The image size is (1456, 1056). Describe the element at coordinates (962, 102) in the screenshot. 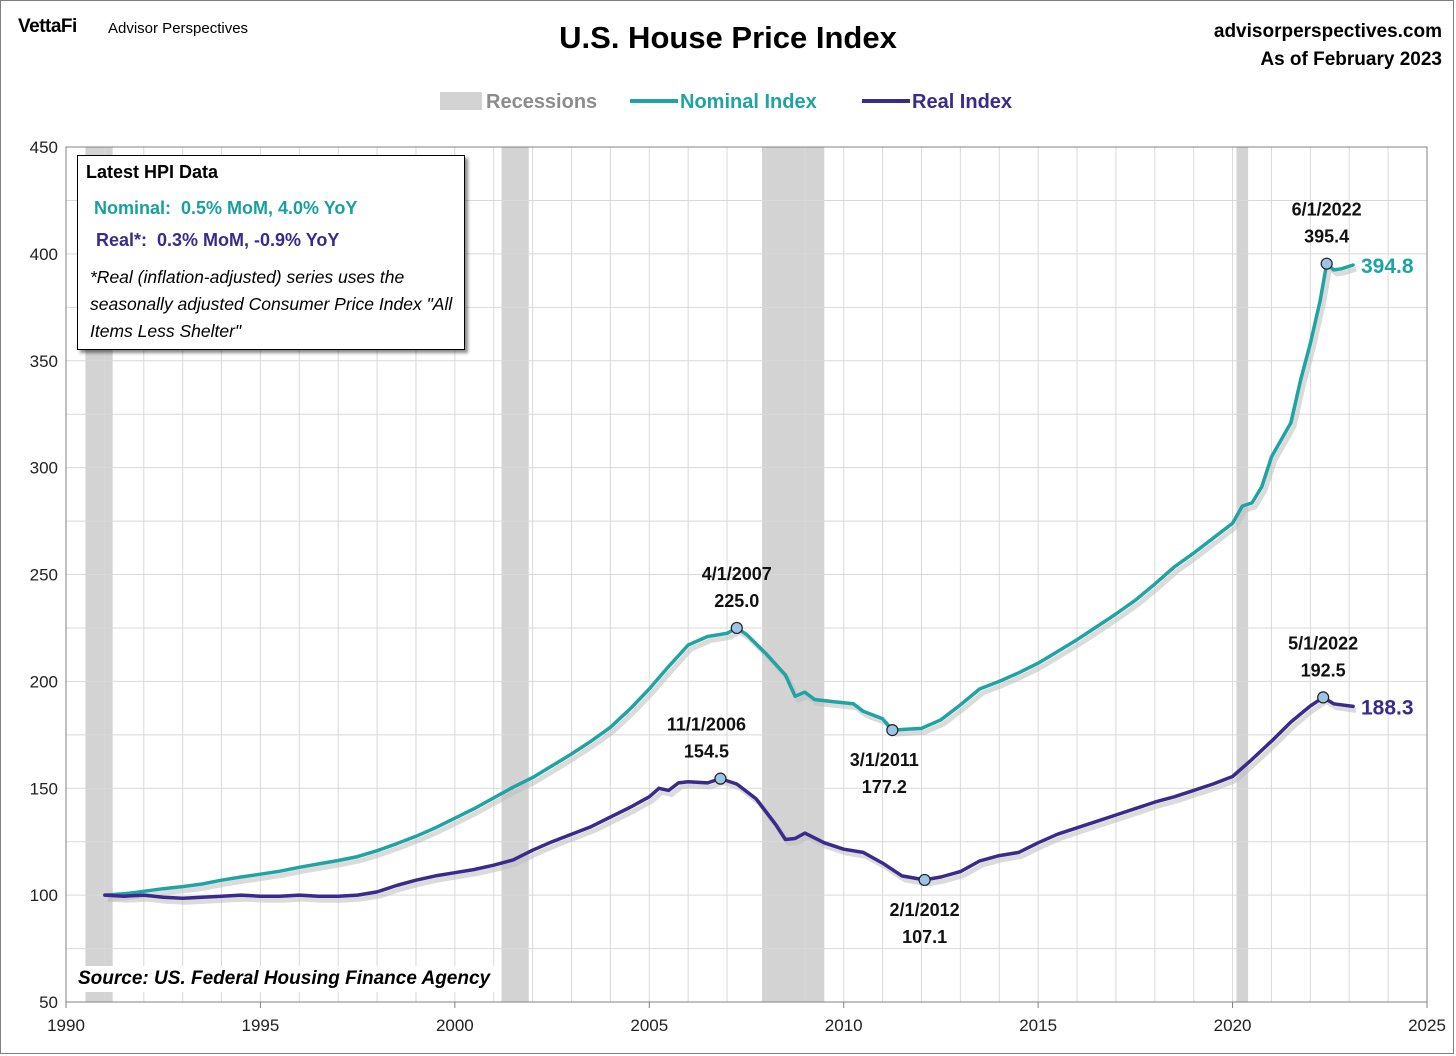

I see `legend-label-real: Real Index` at that location.